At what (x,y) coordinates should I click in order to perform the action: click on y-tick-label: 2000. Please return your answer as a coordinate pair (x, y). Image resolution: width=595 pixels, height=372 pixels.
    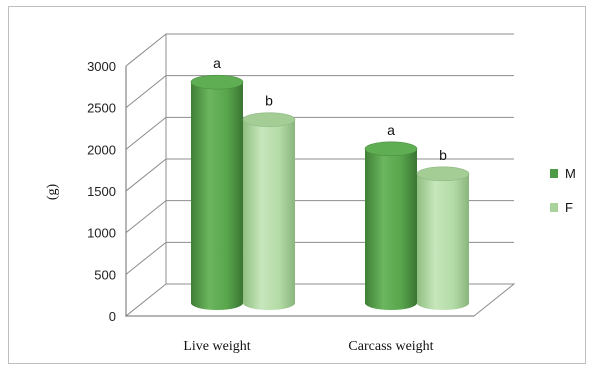
    Looking at the image, I should click on (101, 149).